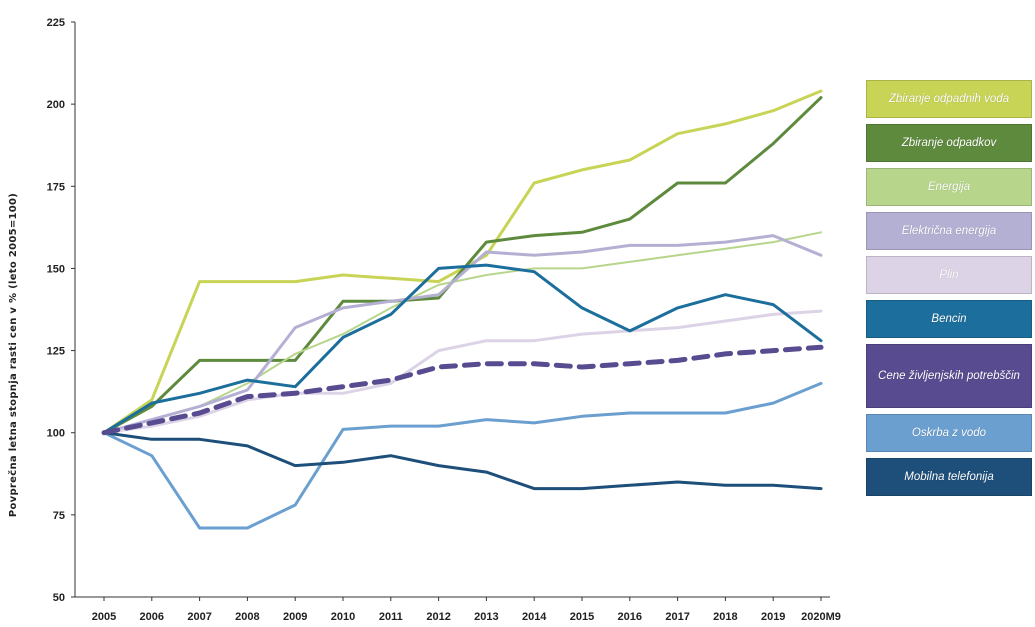  Describe the element at coordinates (949, 433) in the screenshot. I see `legend-item-oskrba-z-vodo: Oskrba z vodo` at that location.